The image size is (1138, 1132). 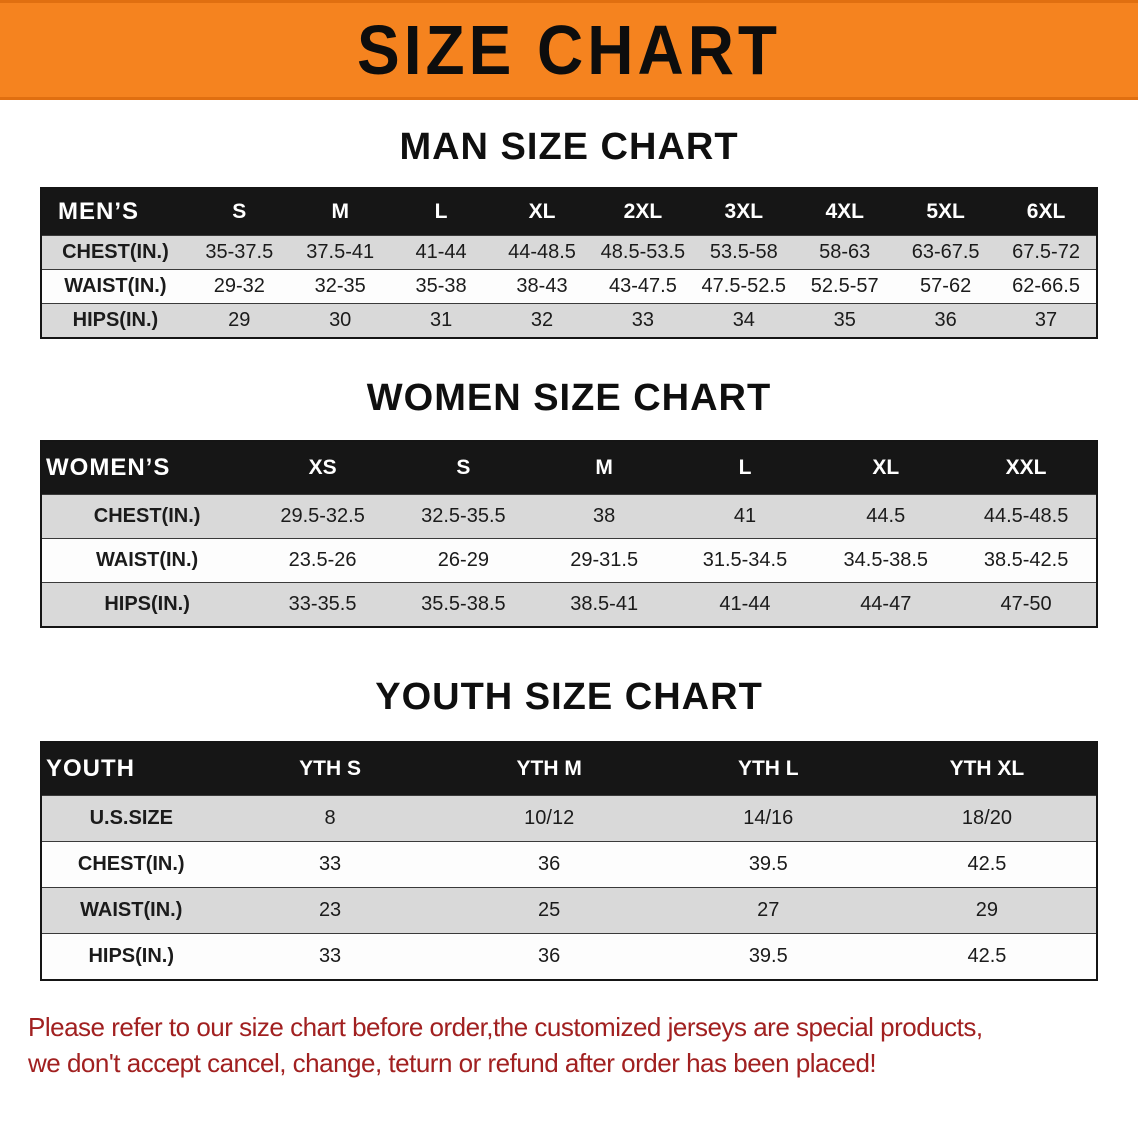 I want to click on table-row: WAIST(IN.) 23 25 27 29, so click(x=569, y=910).